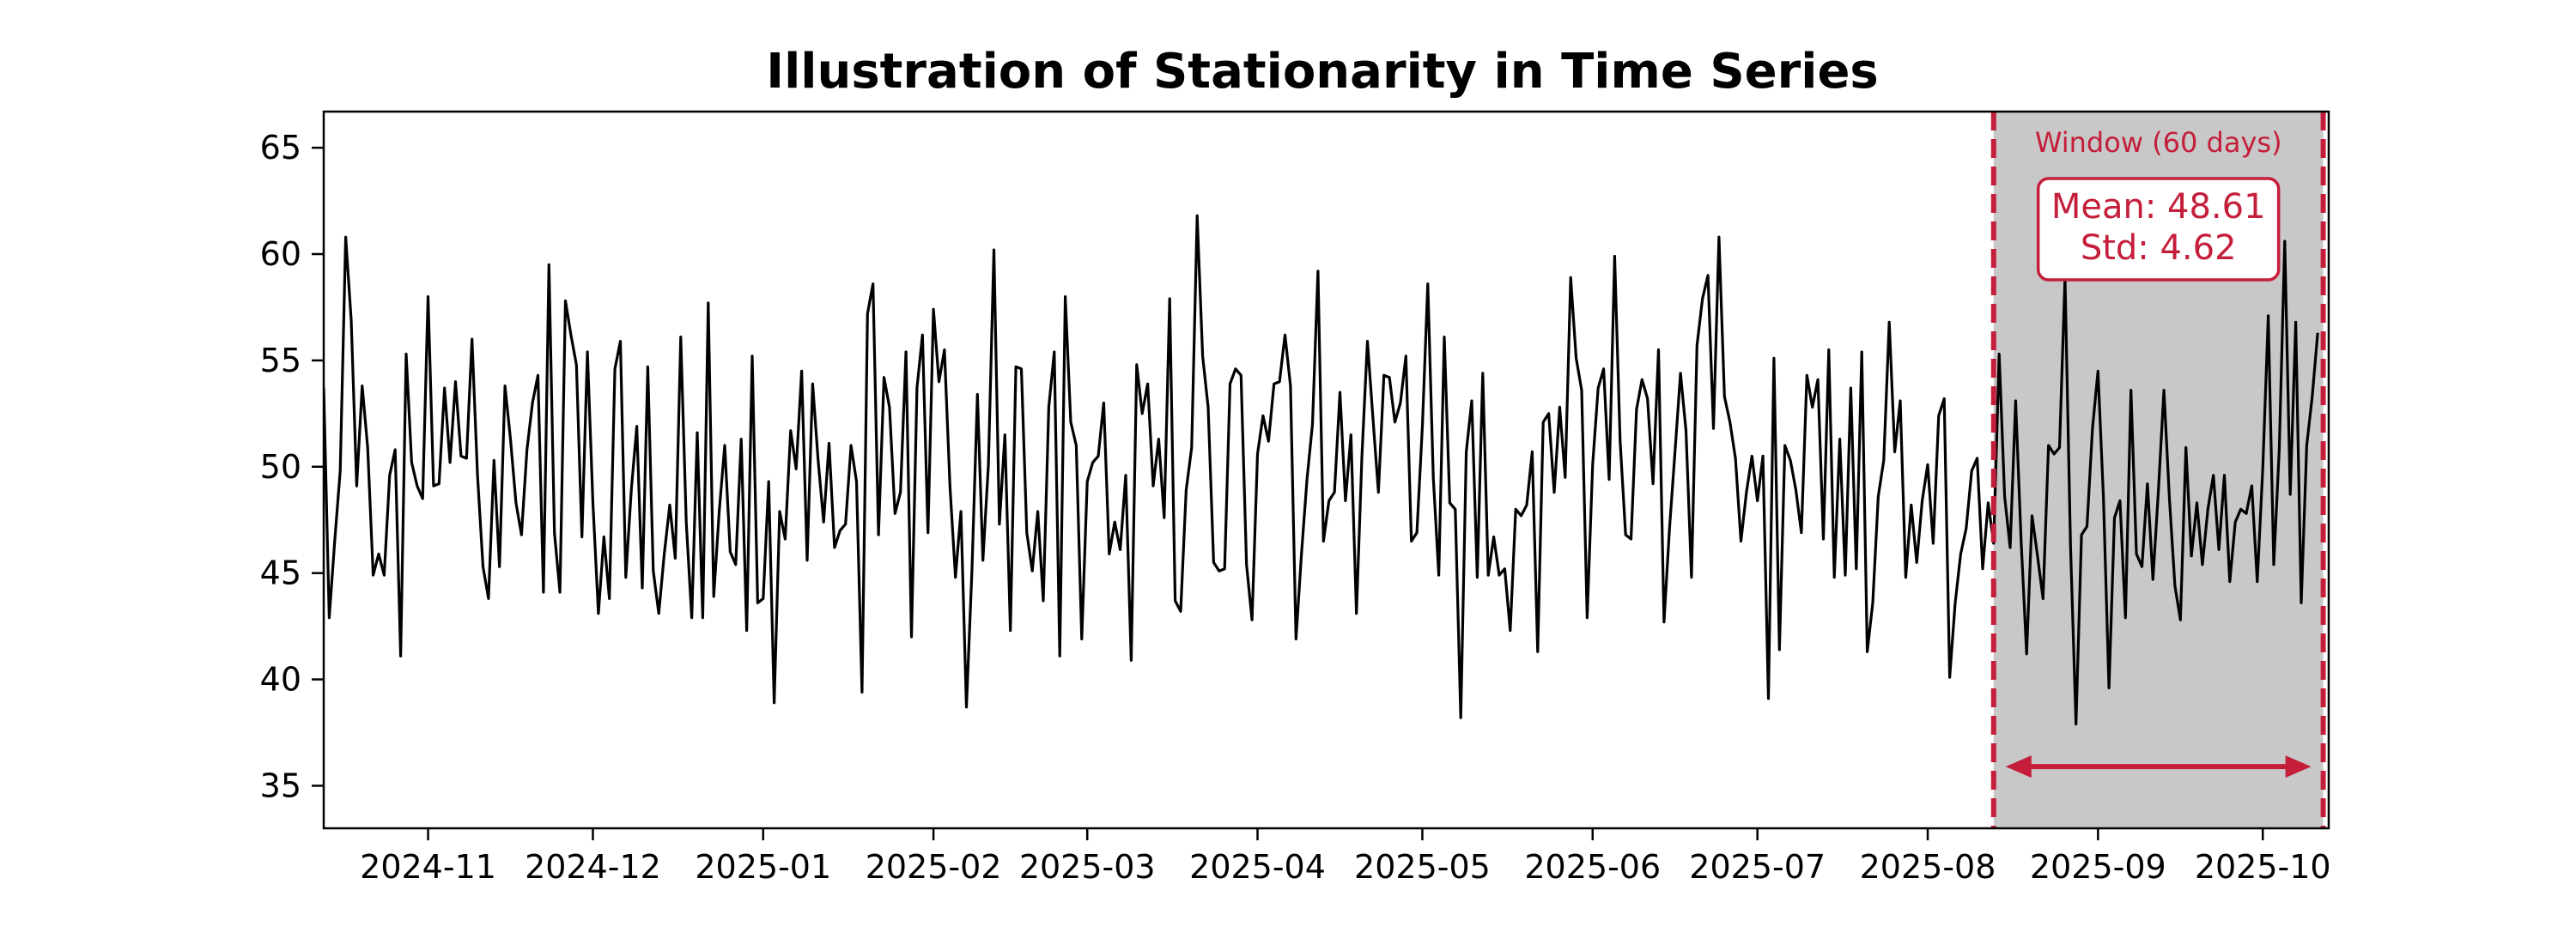 The width and height of the screenshot is (2576, 927). I want to click on x-tick-label: 2025-06, so click(1592, 867).